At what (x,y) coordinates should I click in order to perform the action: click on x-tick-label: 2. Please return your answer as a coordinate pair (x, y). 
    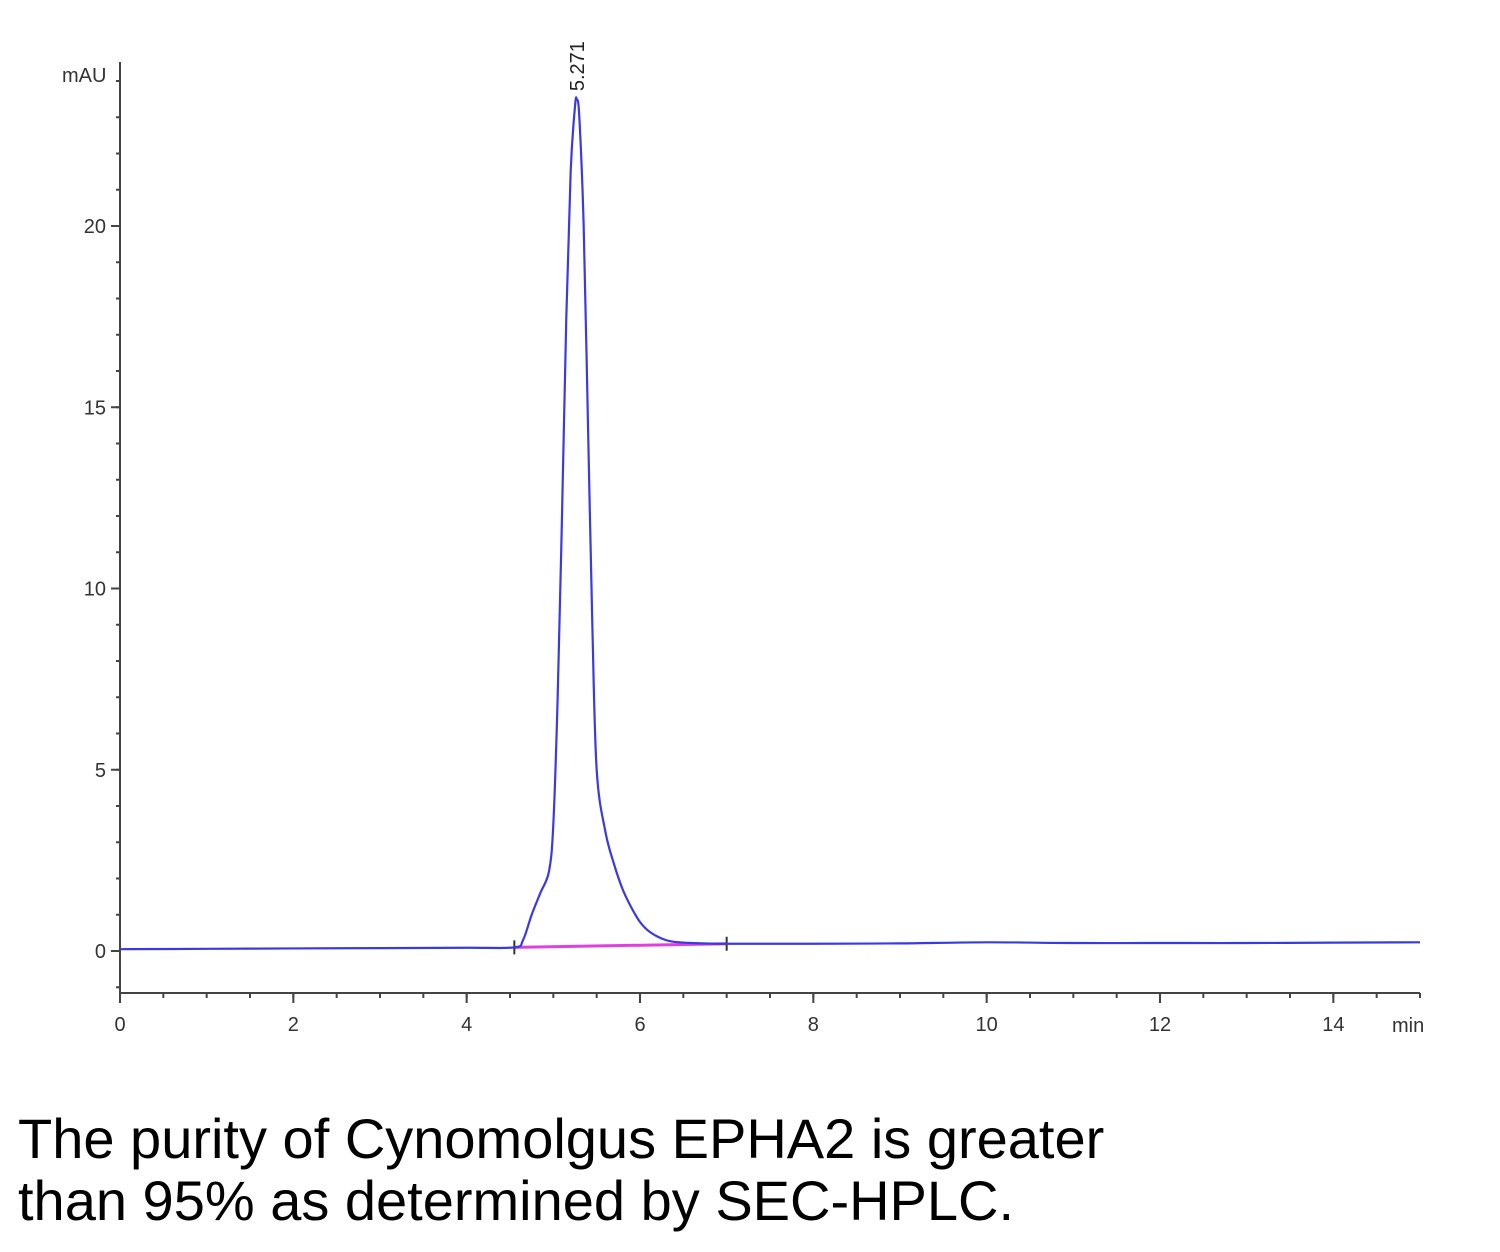
    Looking at the image, I should click on (293, 1025).